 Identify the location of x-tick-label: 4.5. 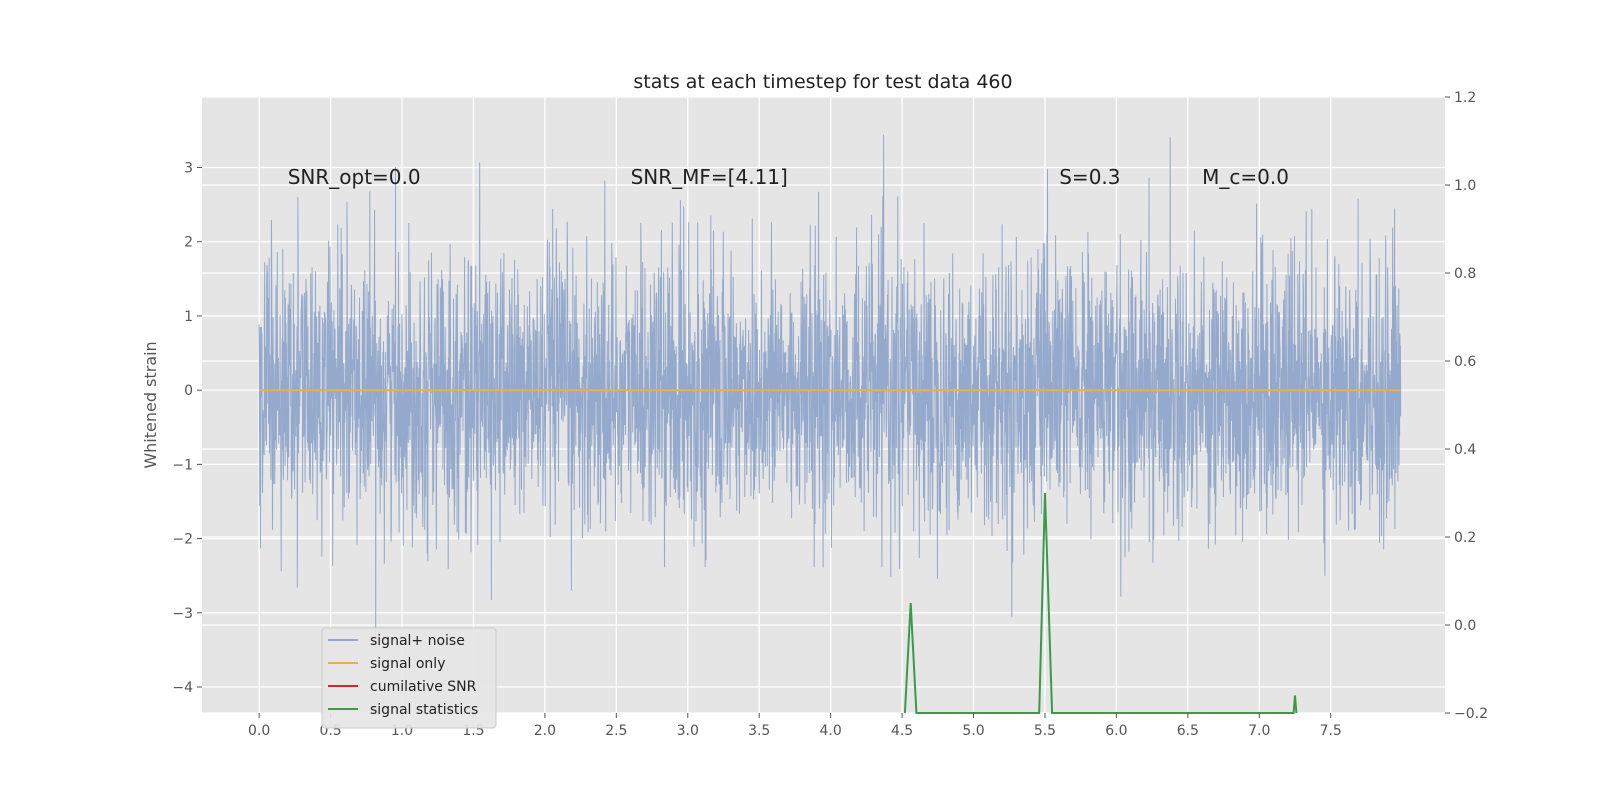
(902, 731).